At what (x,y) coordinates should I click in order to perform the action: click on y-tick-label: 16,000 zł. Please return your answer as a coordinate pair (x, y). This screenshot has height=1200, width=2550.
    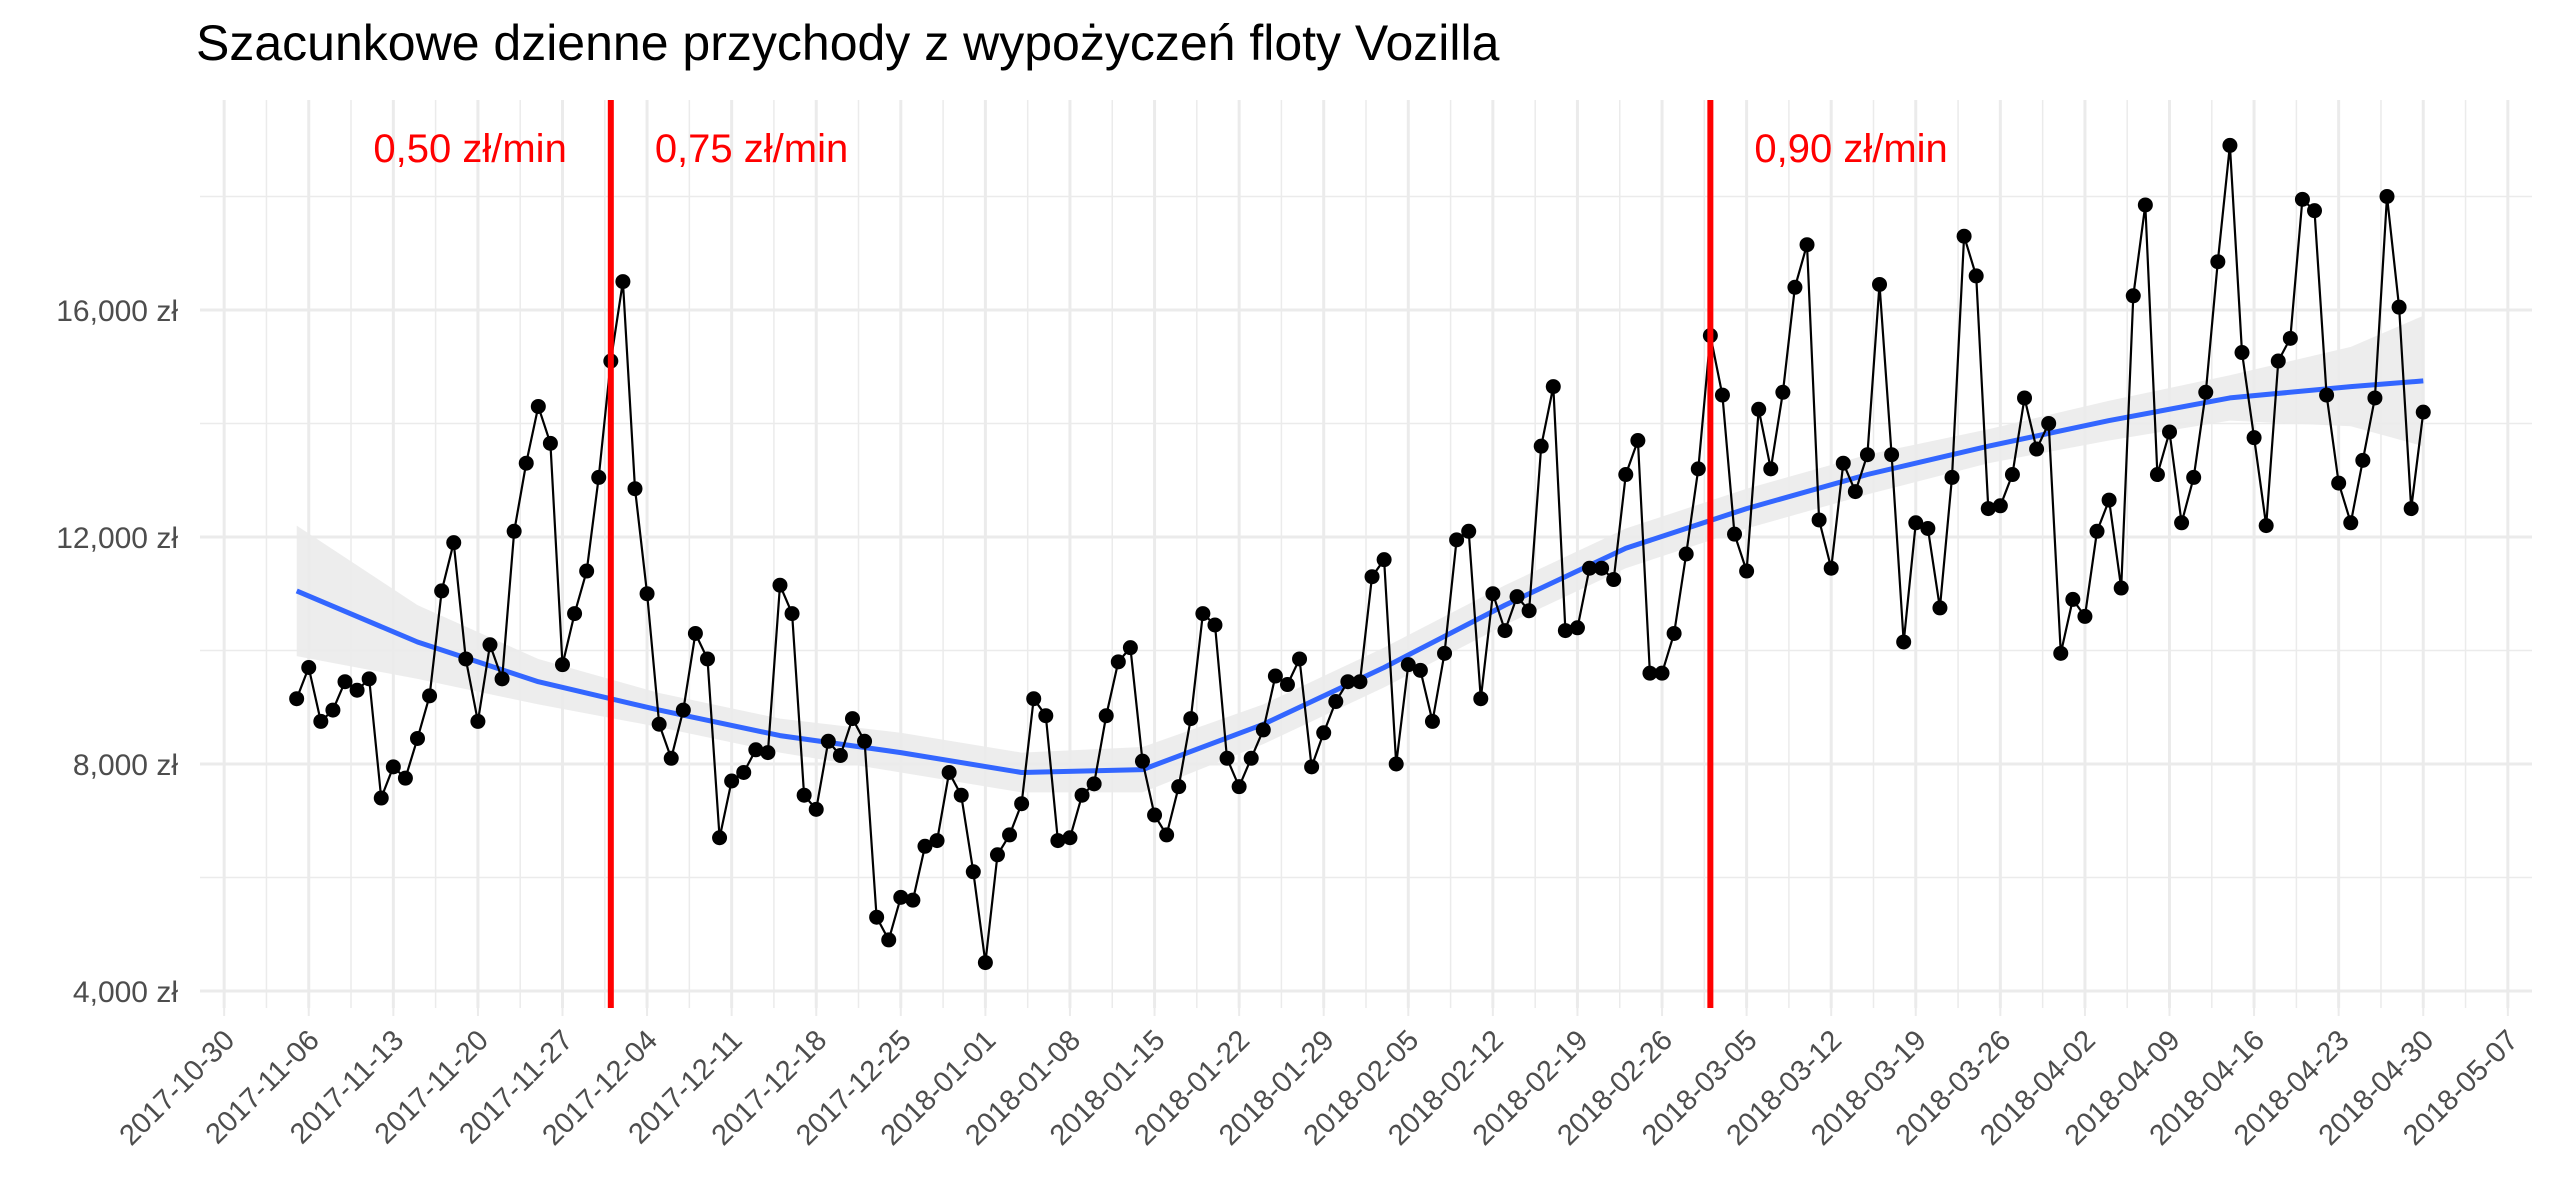
    Looking at the image, I should click on (117, 311).